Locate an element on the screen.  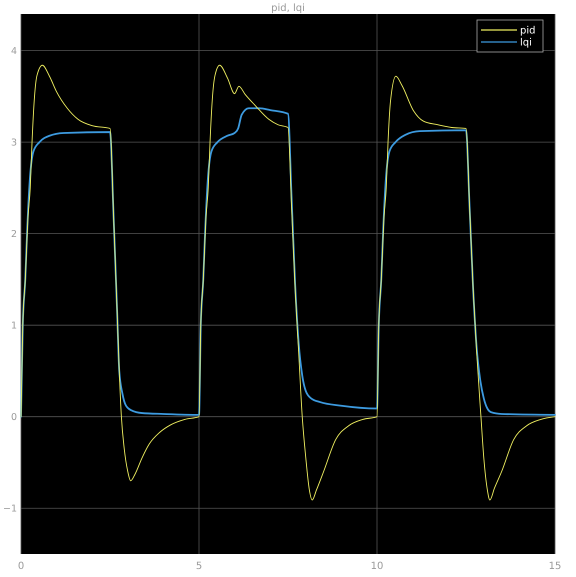
y-tick-label: 3 is located at coordinates (13, 143).